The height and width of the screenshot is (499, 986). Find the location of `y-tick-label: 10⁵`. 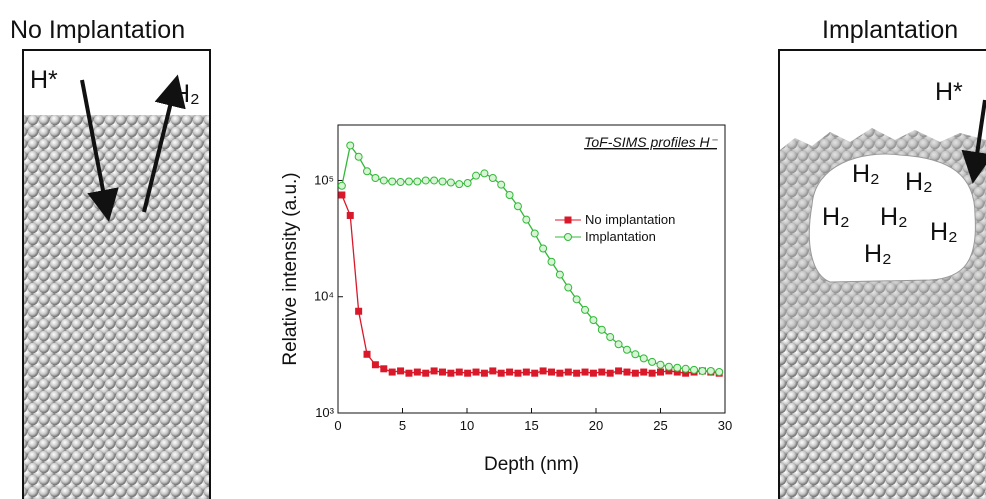

y-tick-label: 10⁵ is located at coordinates (324, 179).